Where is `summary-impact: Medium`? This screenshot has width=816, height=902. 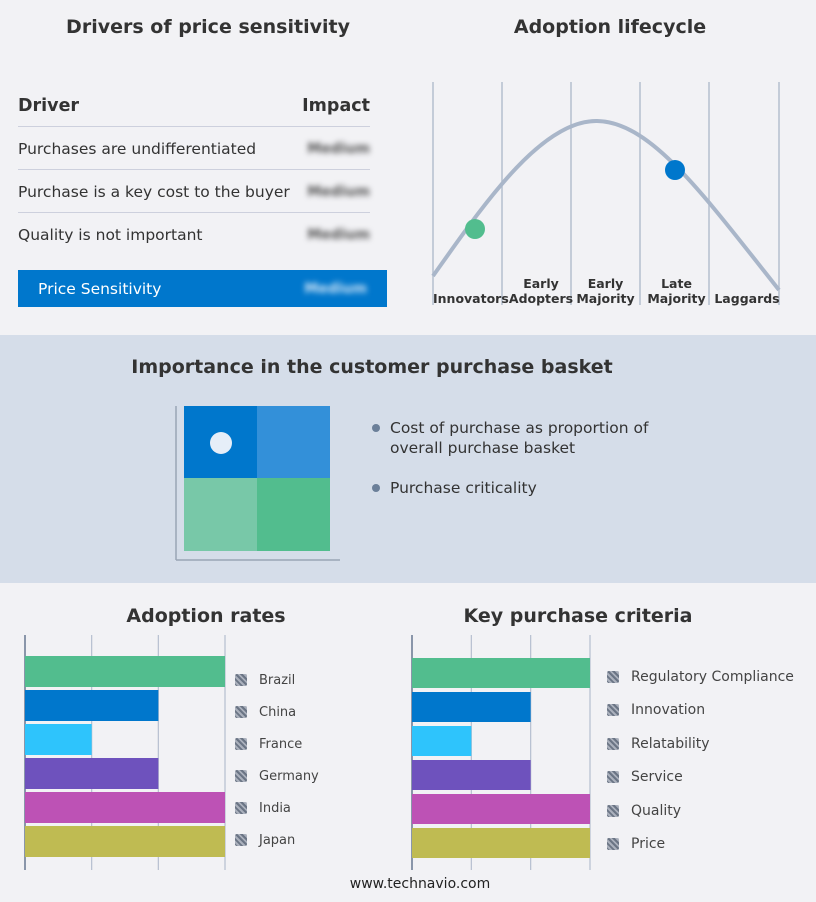
summary-impact: Medium is located at coordinates (335, 288).